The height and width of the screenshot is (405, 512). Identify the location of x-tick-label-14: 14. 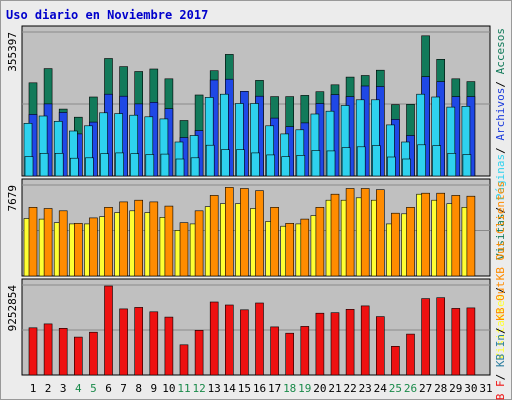
(230, 388).